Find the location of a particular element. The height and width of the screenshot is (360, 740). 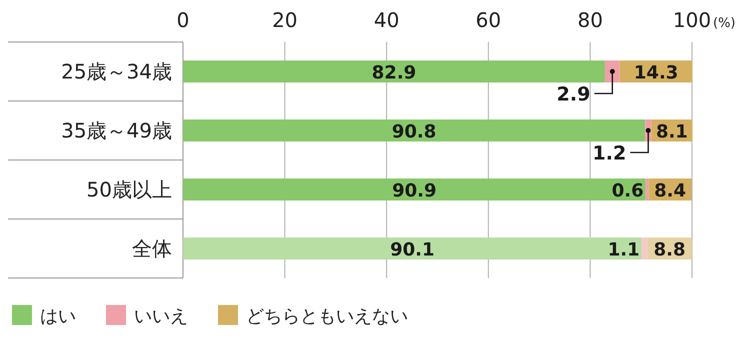

y-tick-label: 25歳～34歳 is located at coordinates (116, 72).